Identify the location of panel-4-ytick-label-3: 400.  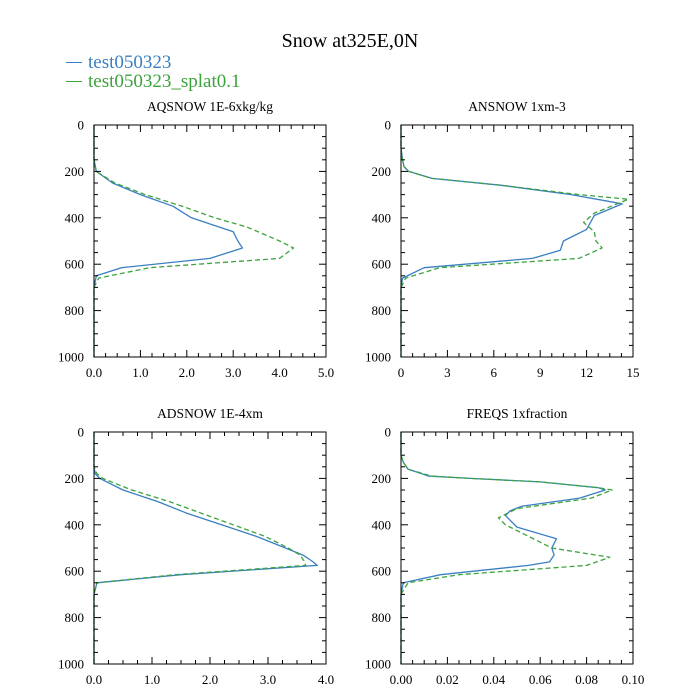
(382, 524).